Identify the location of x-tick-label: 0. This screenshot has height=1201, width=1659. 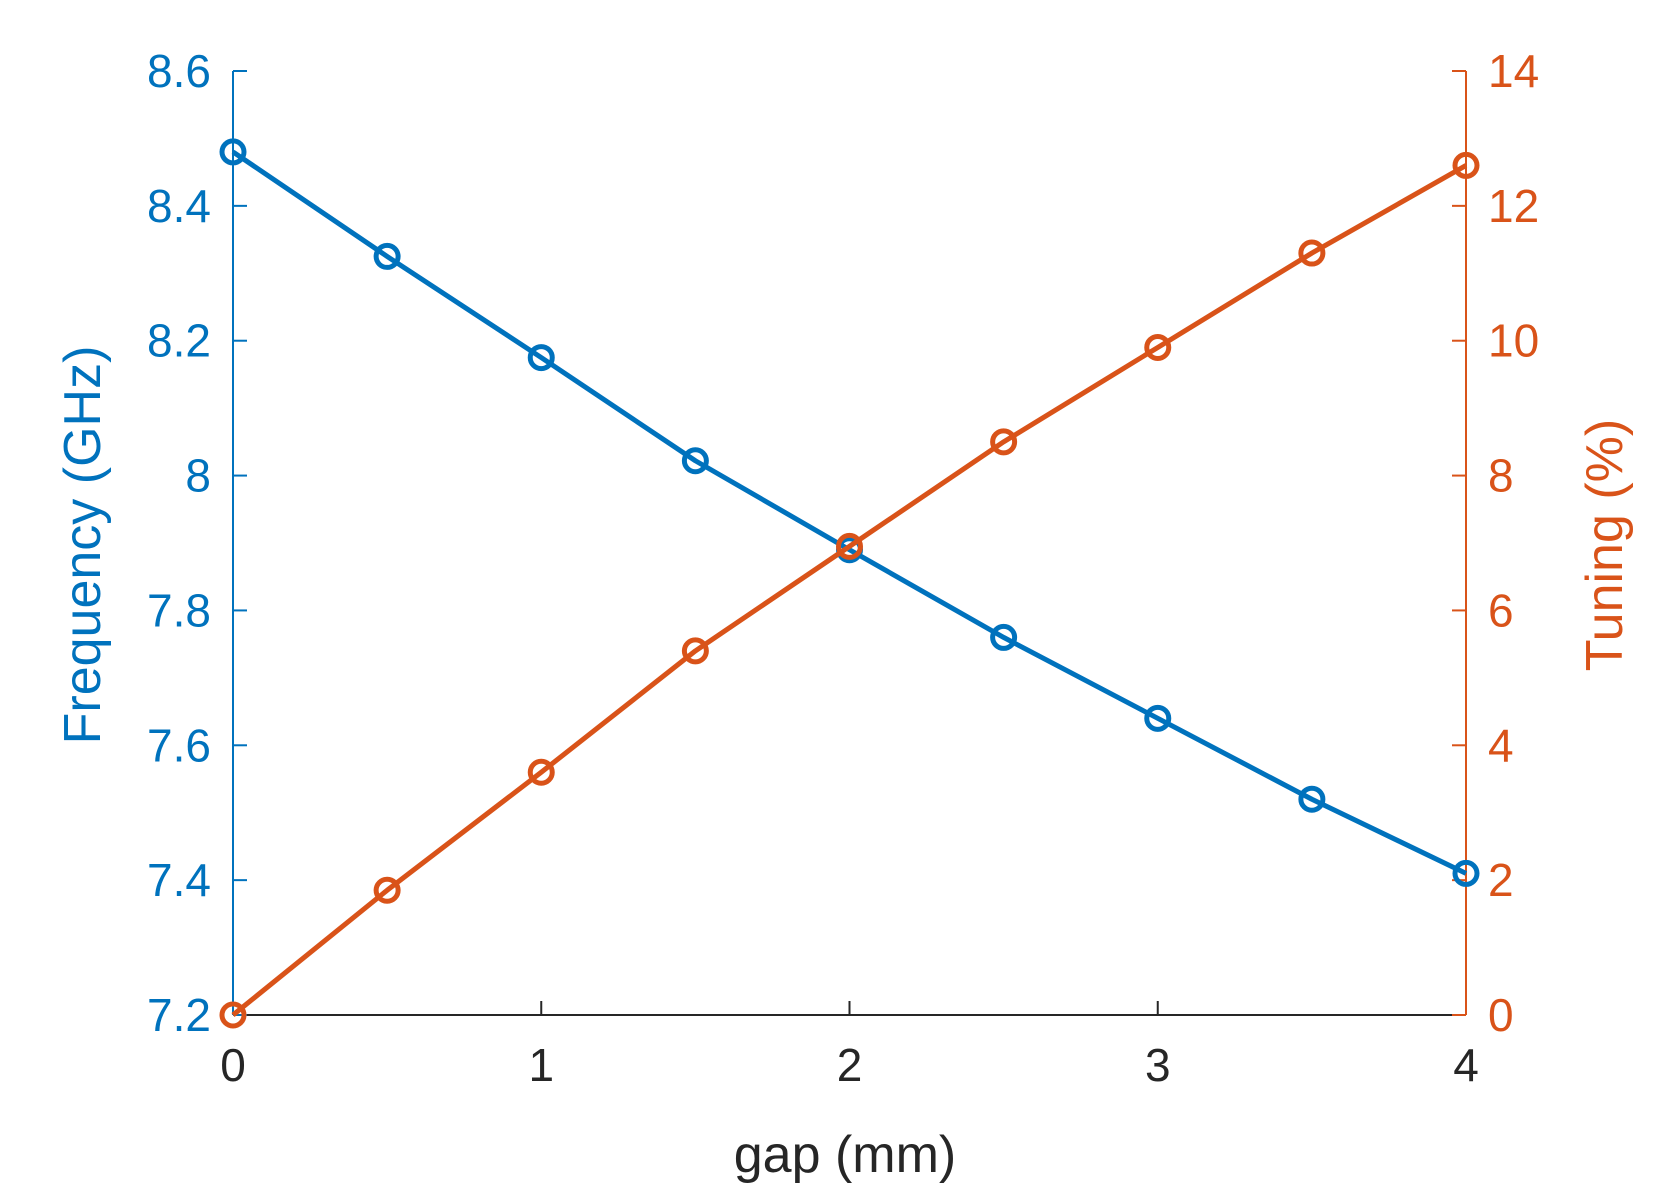
(233, 1065).